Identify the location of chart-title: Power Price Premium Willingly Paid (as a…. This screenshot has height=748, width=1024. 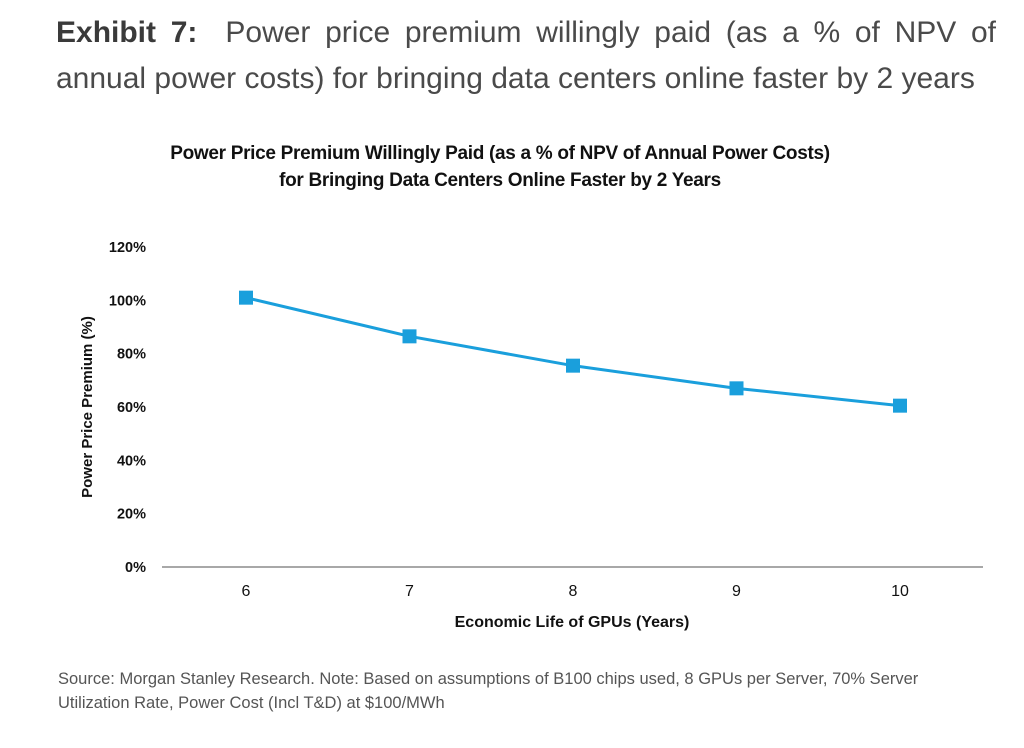
(500, 167).